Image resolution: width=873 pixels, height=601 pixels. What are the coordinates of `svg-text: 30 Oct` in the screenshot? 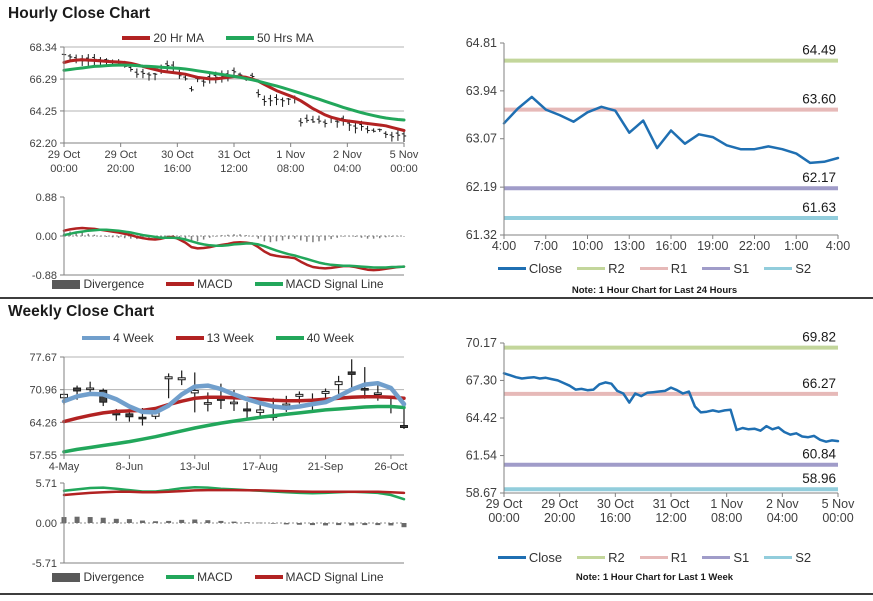 It's located at (615, 504).